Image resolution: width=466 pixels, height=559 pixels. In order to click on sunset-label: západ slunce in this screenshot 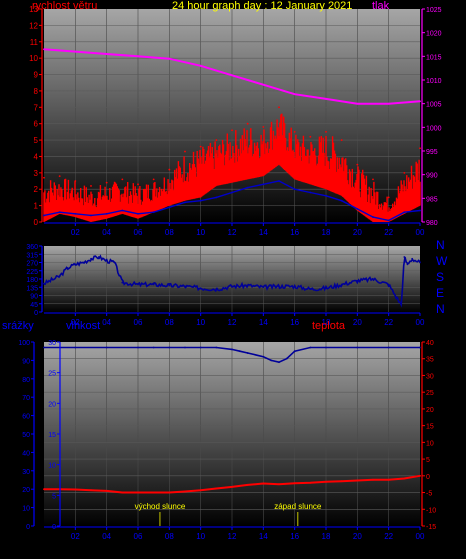, I will do `click(298, 506)`.